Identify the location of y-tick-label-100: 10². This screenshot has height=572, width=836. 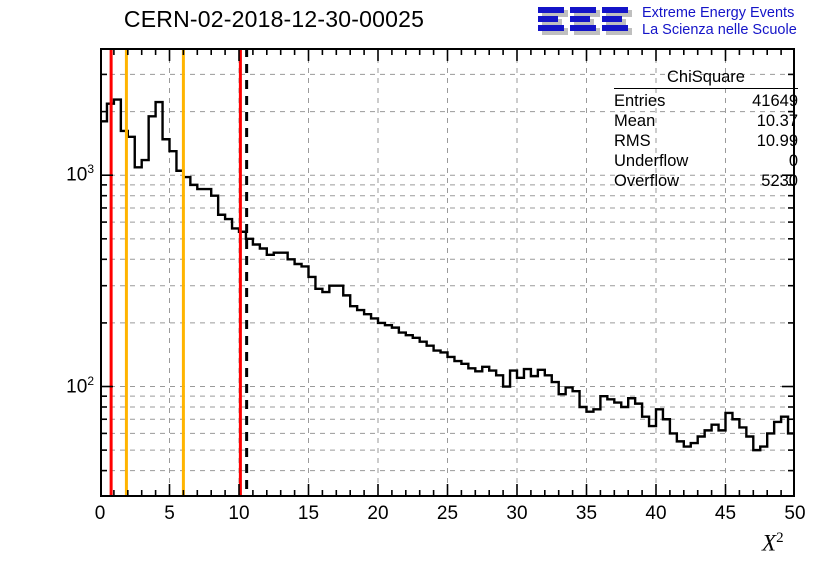
(80, 385).